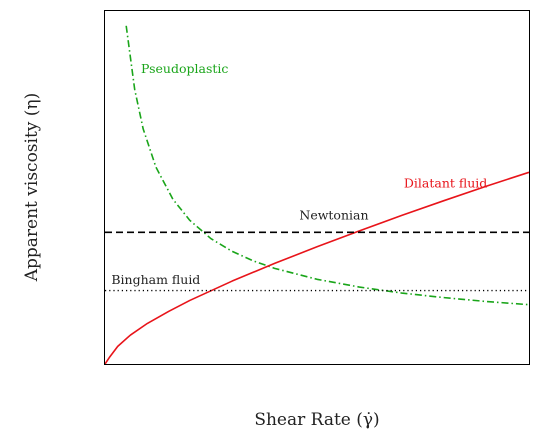 The width and height of the screenshot is (542, 445). What do you see at coordinates (445, 183) in the screenshot?
I see `curve-label-dilatant-fluid: Dilatant fluid` at bounding box center [445, 183].